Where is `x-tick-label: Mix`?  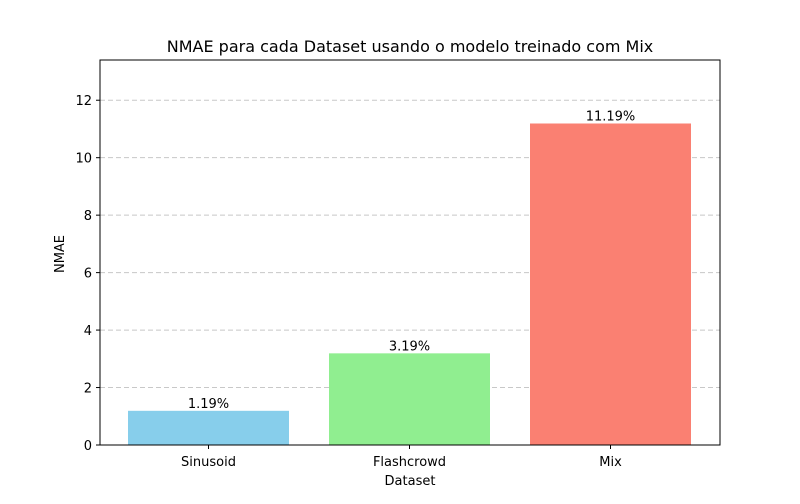 x-tick-label: Mix is located at coordinates (610, 462).